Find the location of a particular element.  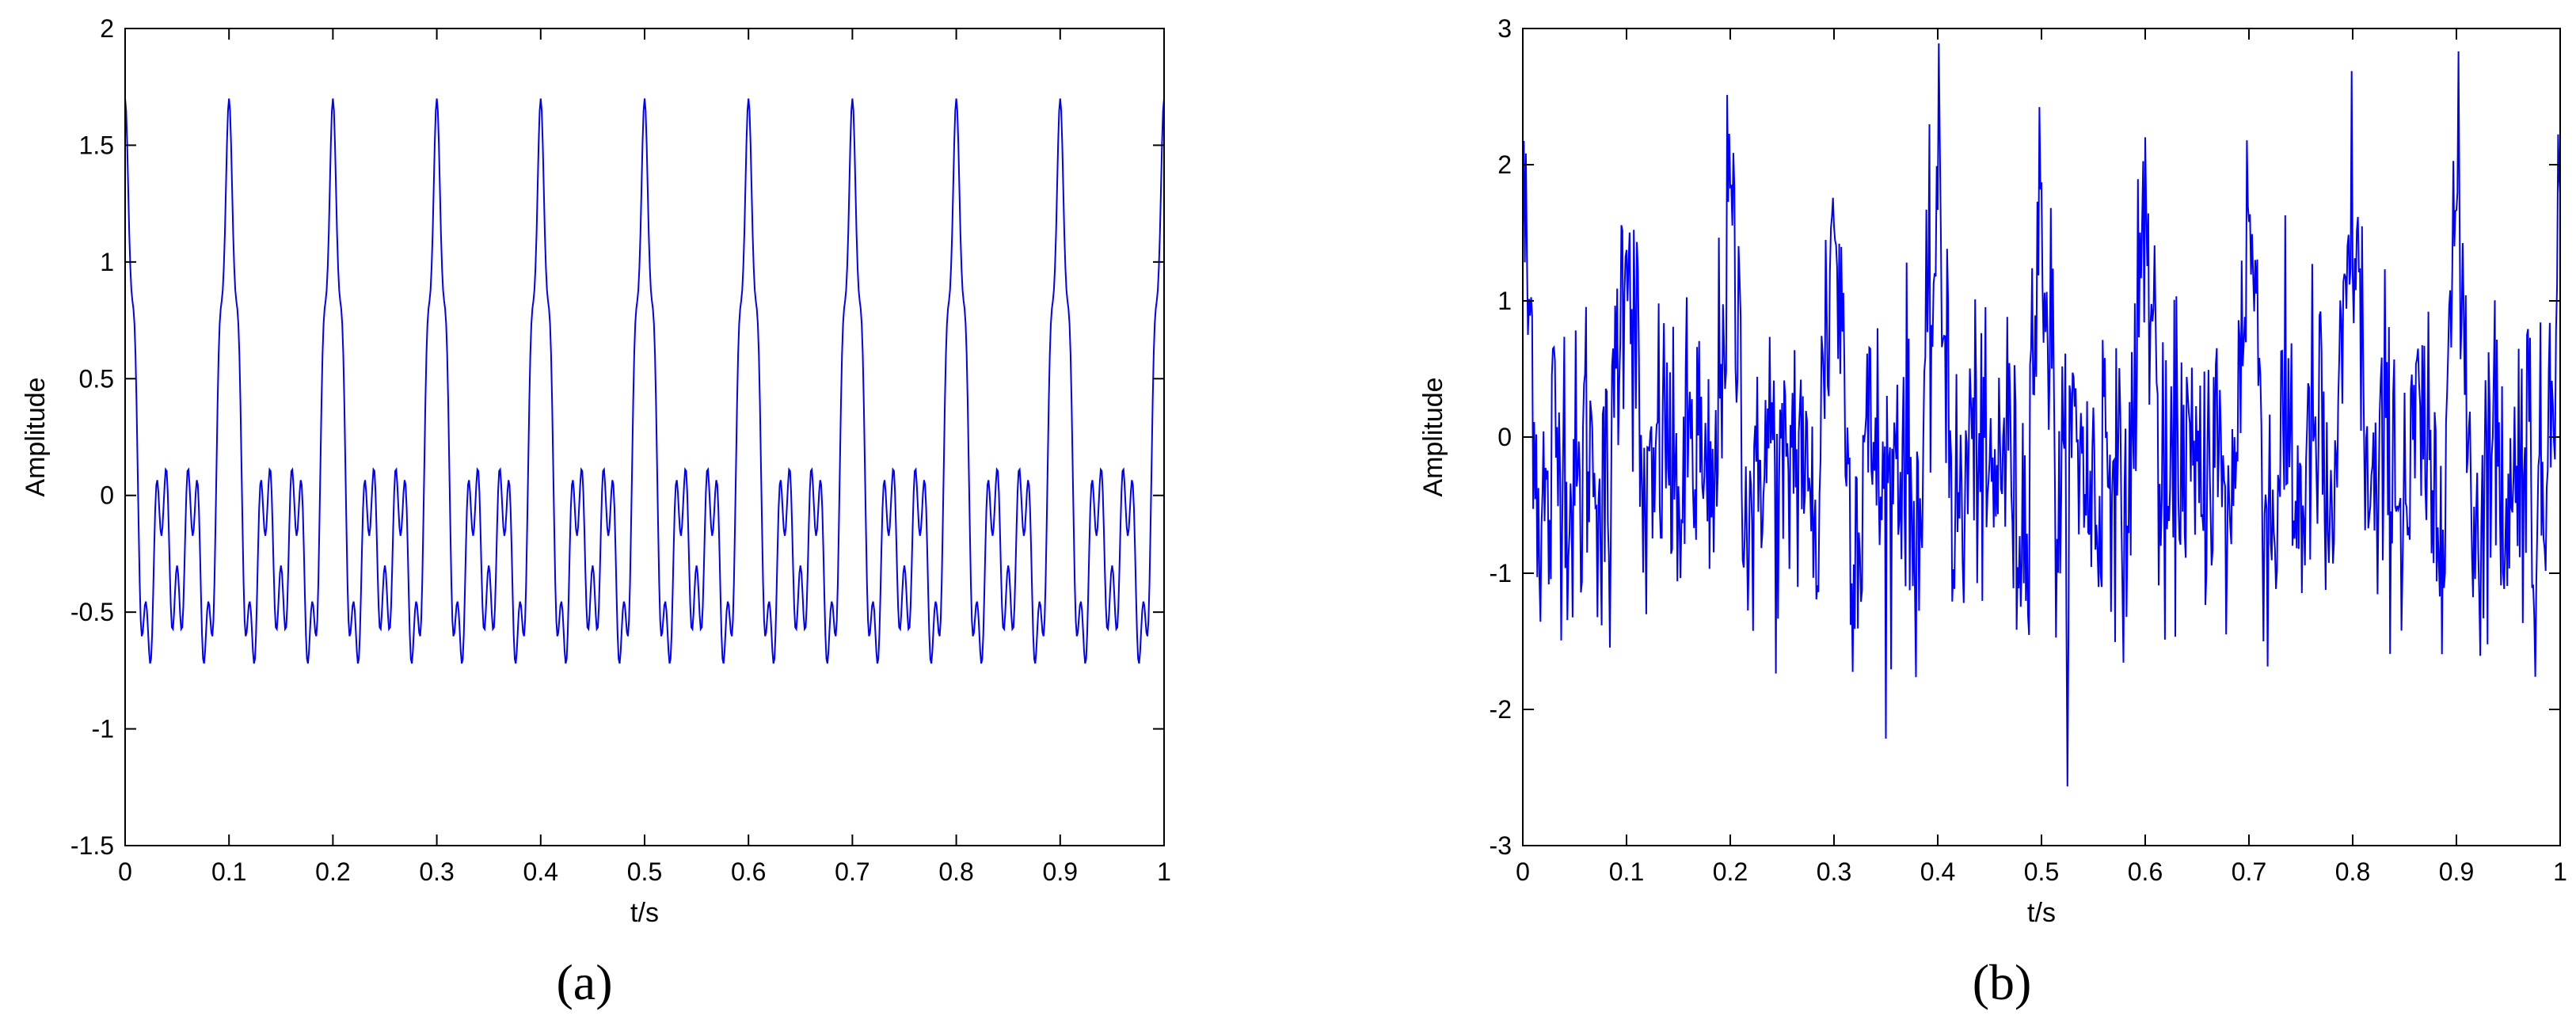

y-tick-label: -0.5 is located at coordinates (92, 612).